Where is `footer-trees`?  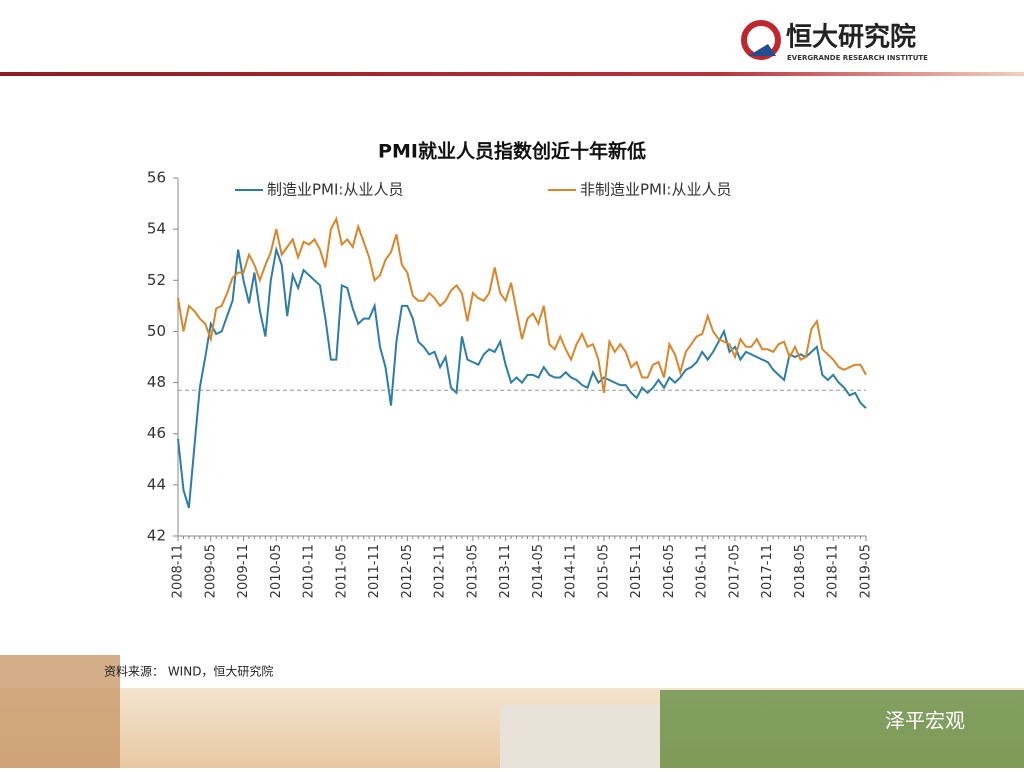
footer-trees is located at coordinates (842, 729).